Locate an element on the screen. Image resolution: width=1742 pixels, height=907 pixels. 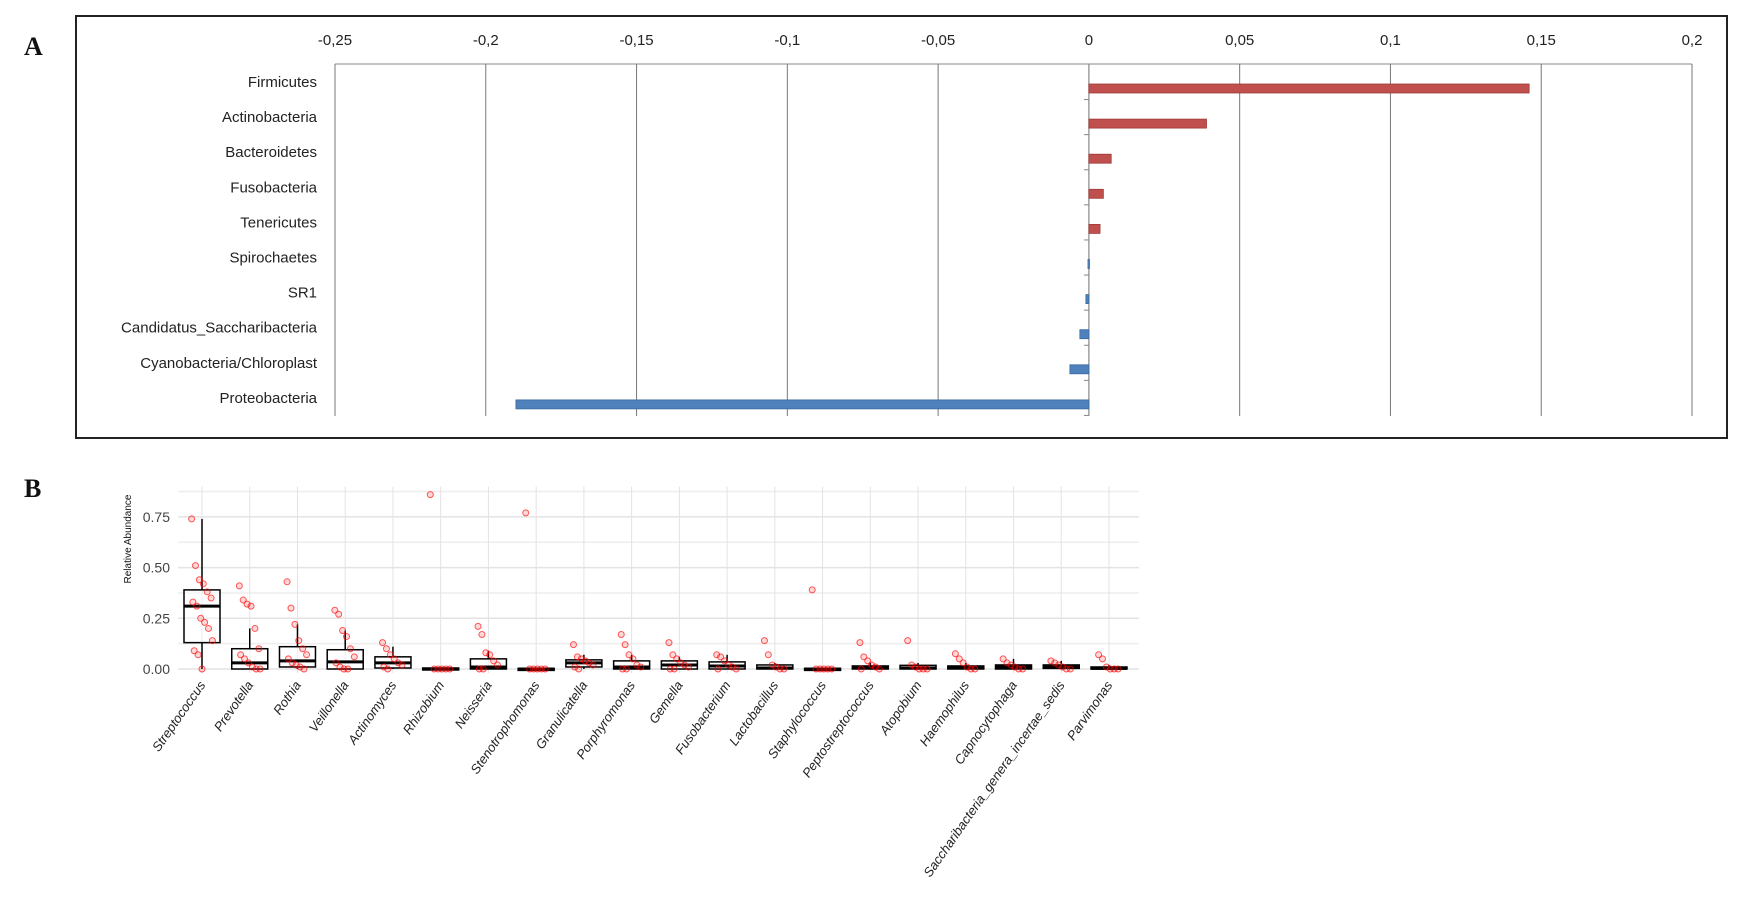
bar-sr1 is located at coordinates (1087, 299).